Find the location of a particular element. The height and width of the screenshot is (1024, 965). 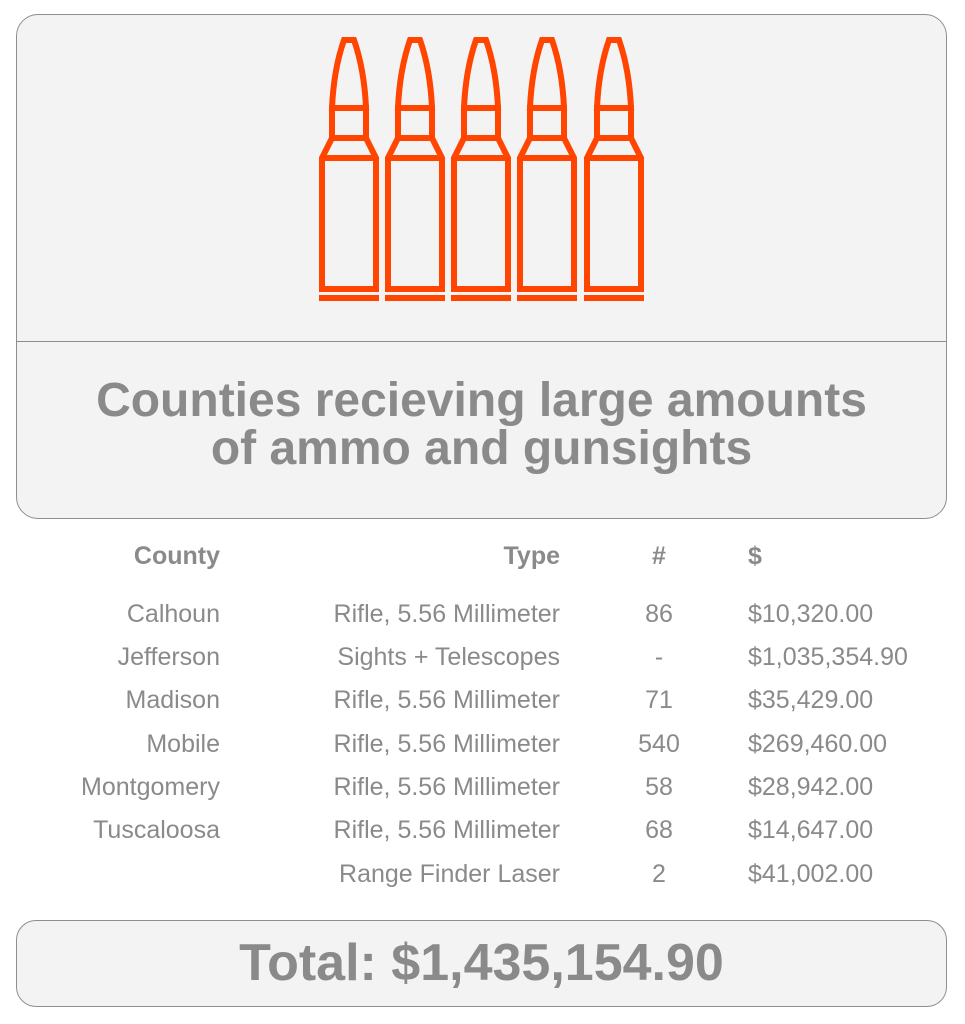

county-cell: Calhoun is located at coordinates (173, 614).